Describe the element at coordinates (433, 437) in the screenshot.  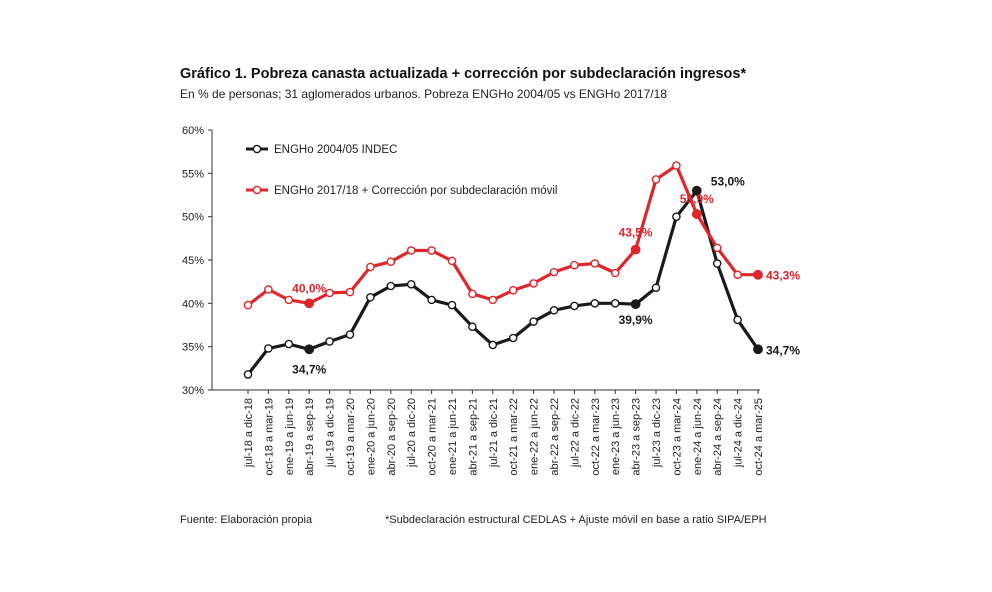
I see `x-tick-label: oct-20 a mar-21` at that location.